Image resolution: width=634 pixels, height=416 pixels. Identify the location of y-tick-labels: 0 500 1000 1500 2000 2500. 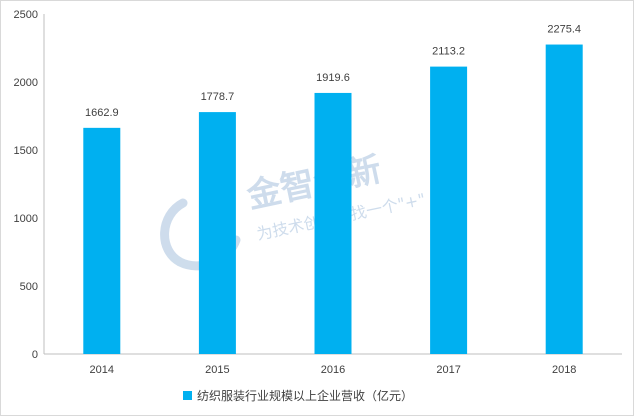
(26, 185).